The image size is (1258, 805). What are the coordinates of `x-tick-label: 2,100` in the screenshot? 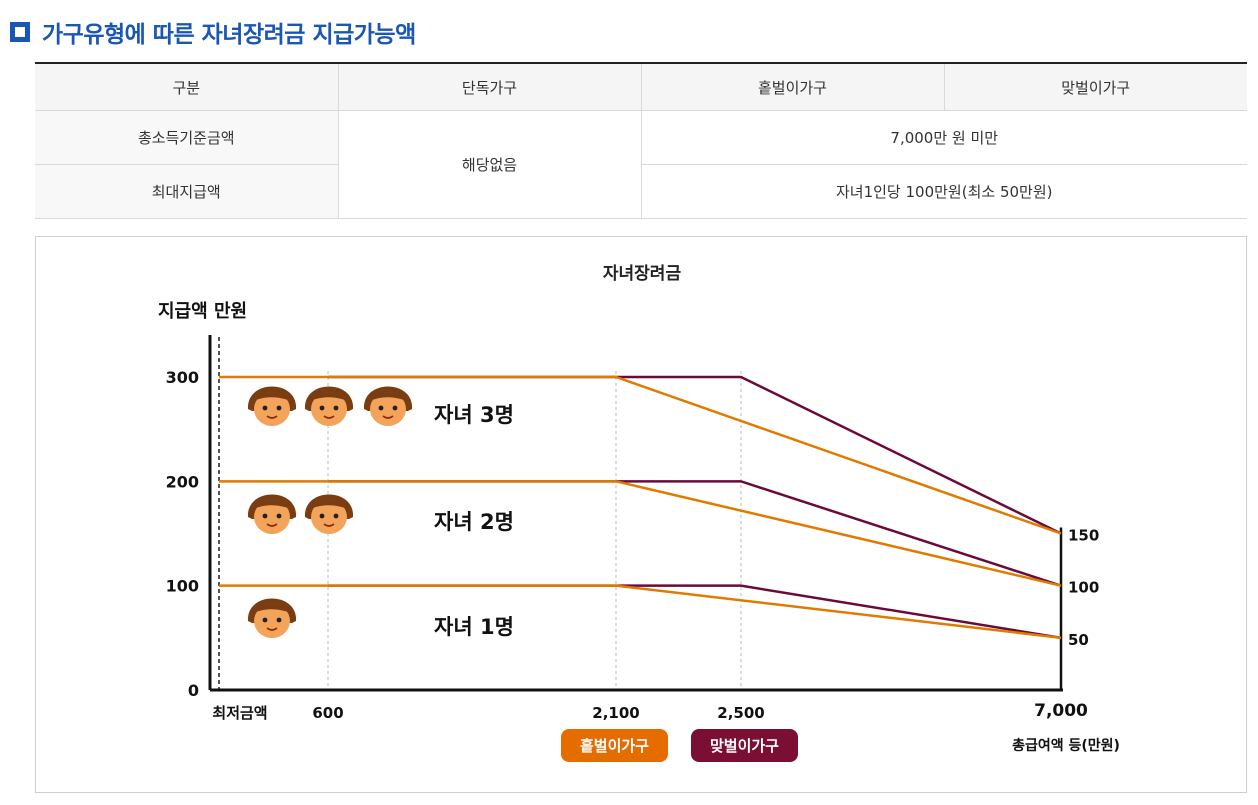 It's located at (615, 713).